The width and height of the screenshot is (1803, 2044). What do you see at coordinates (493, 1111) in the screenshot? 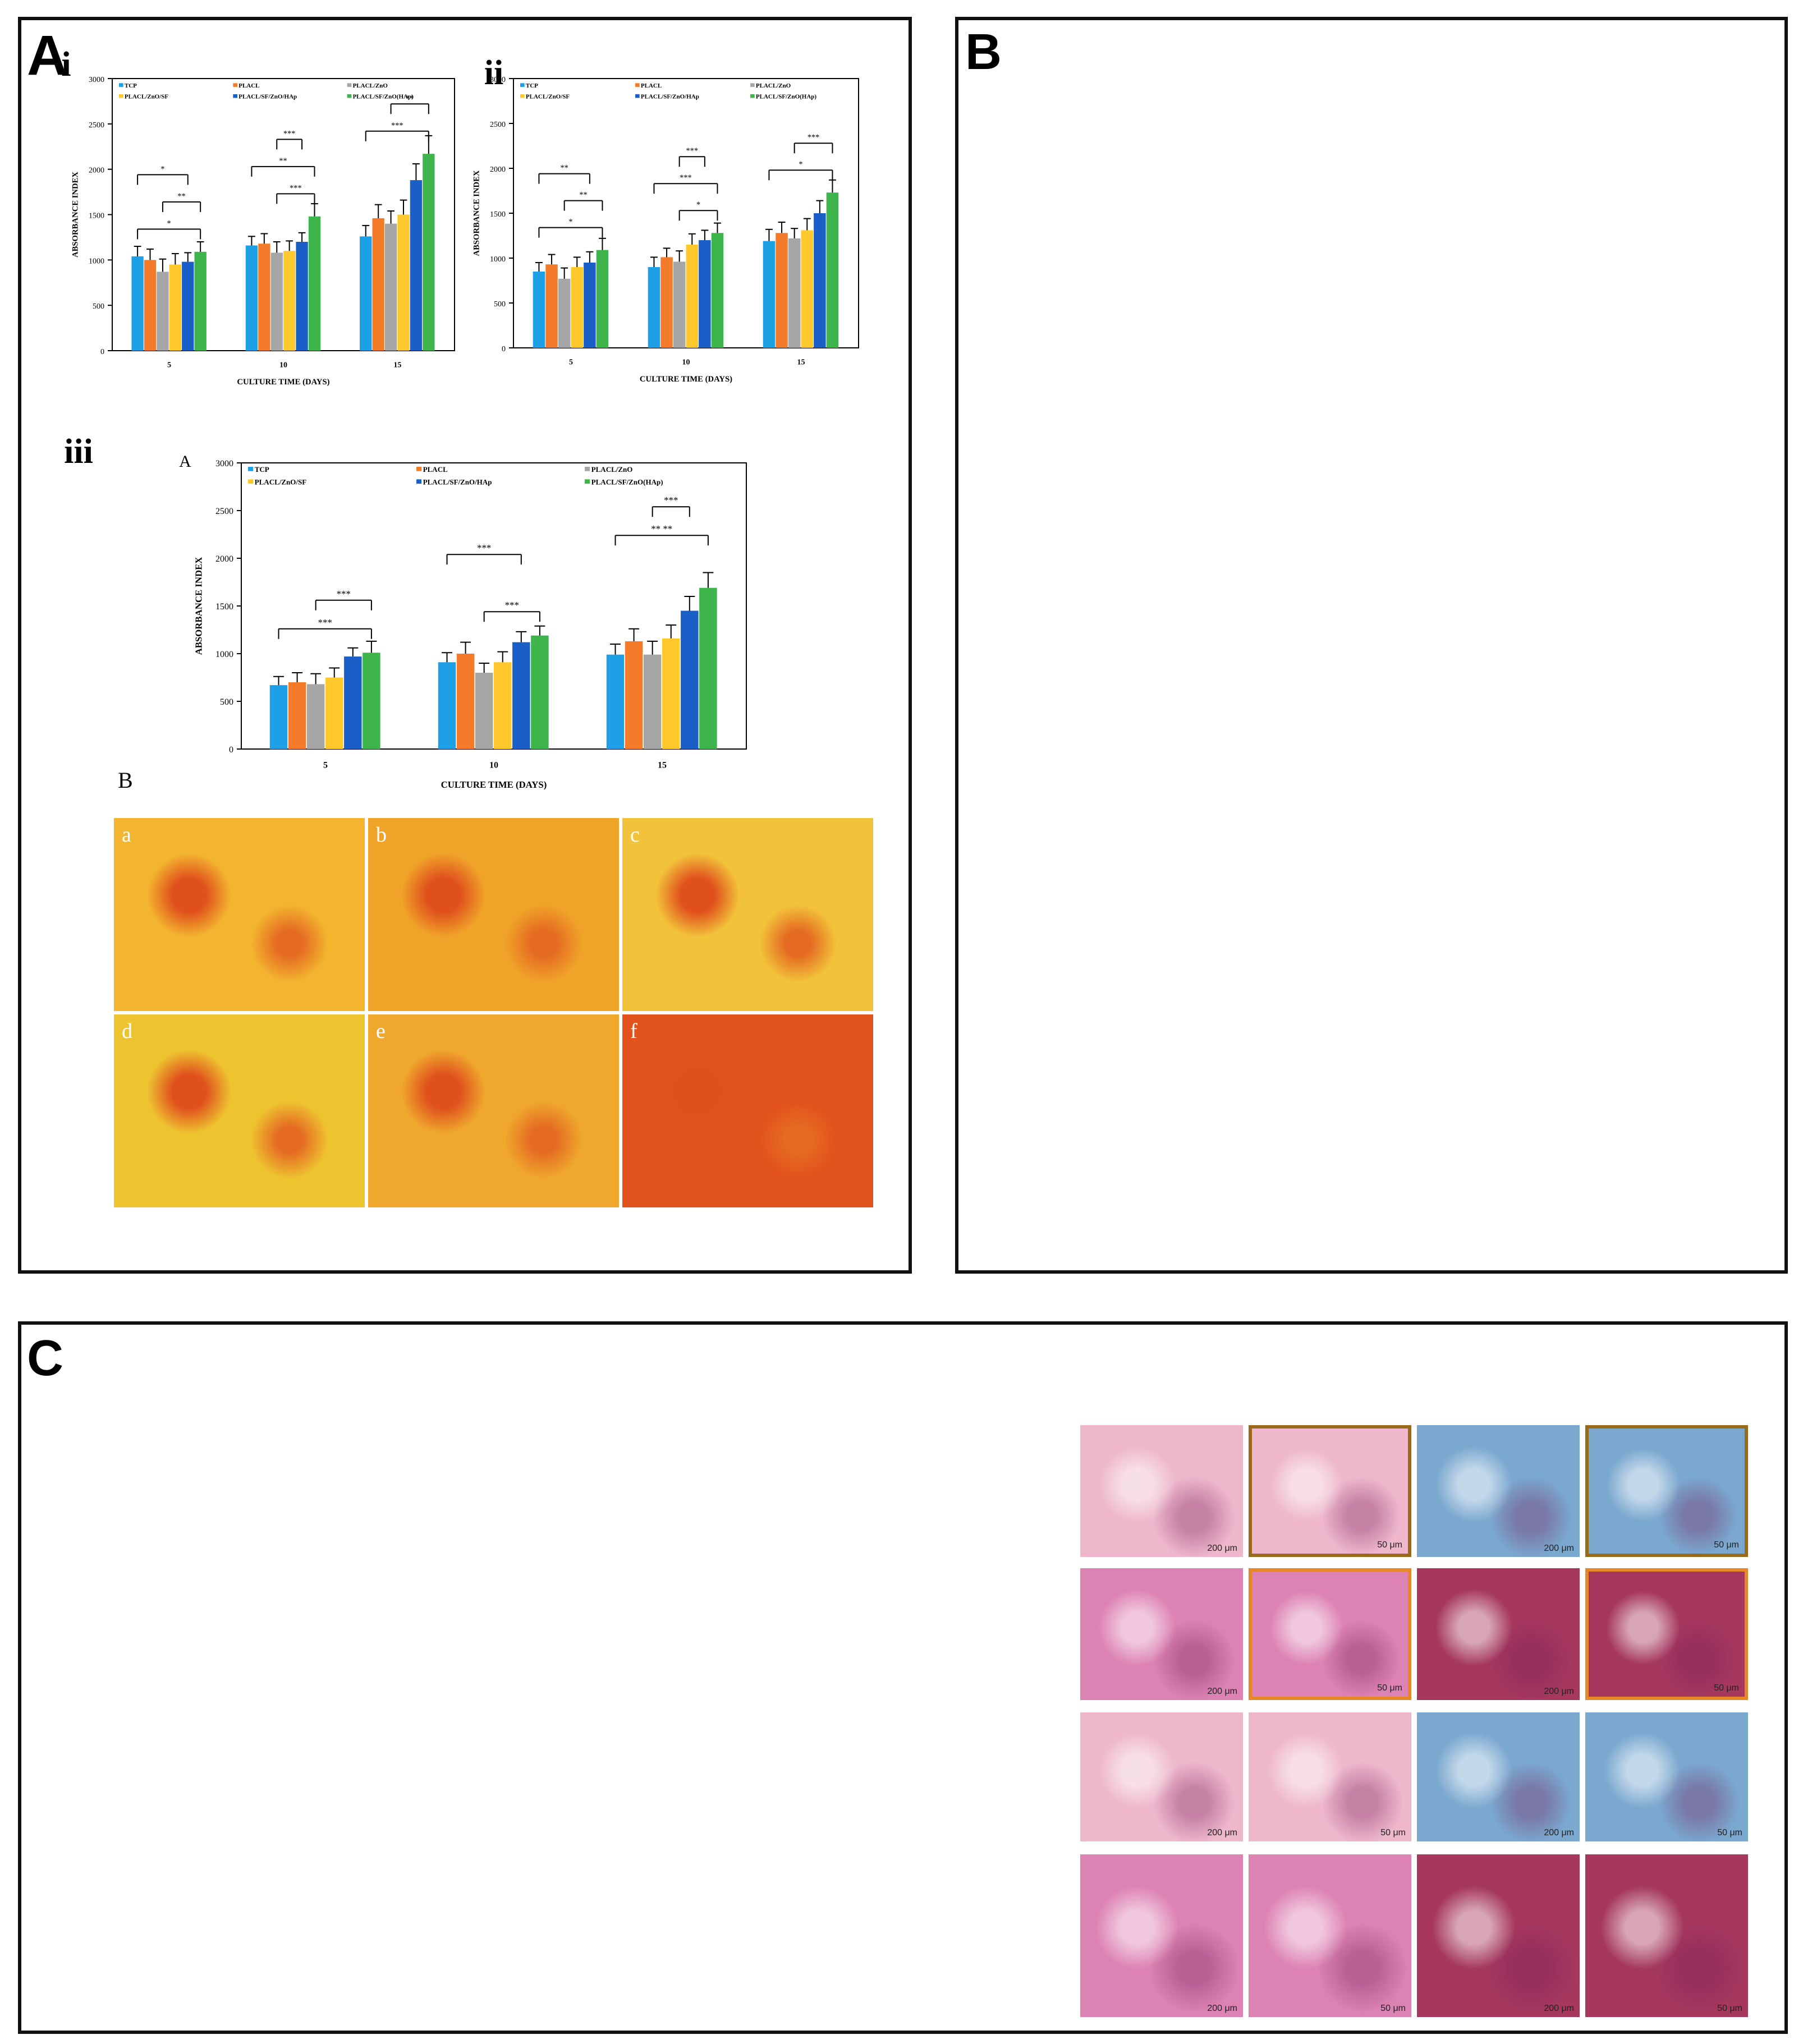
I see `stain-tile-e: e` at bounding box center [493, 1111].